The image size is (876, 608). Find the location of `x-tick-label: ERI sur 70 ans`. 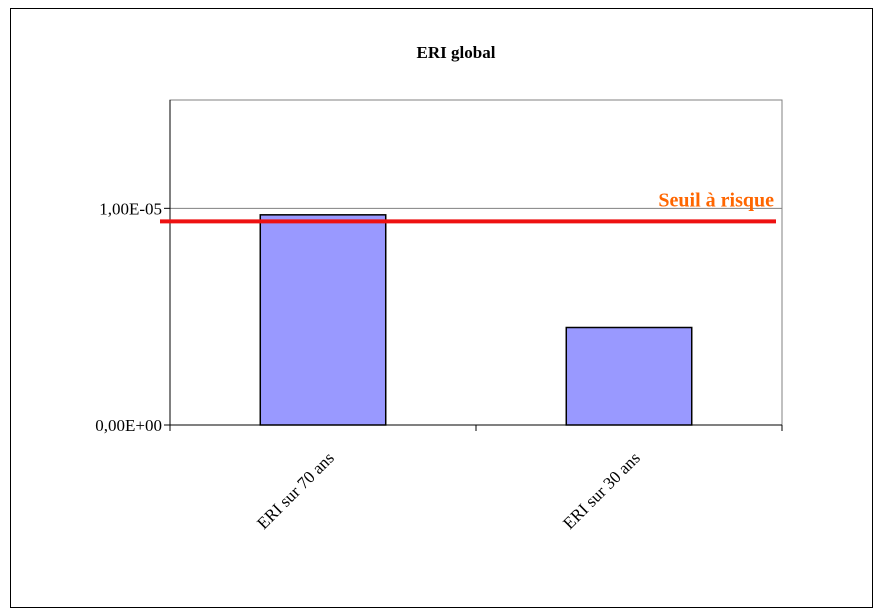

x-tick-label: ERI sur 70 ans is located at coordinates (295, 490).